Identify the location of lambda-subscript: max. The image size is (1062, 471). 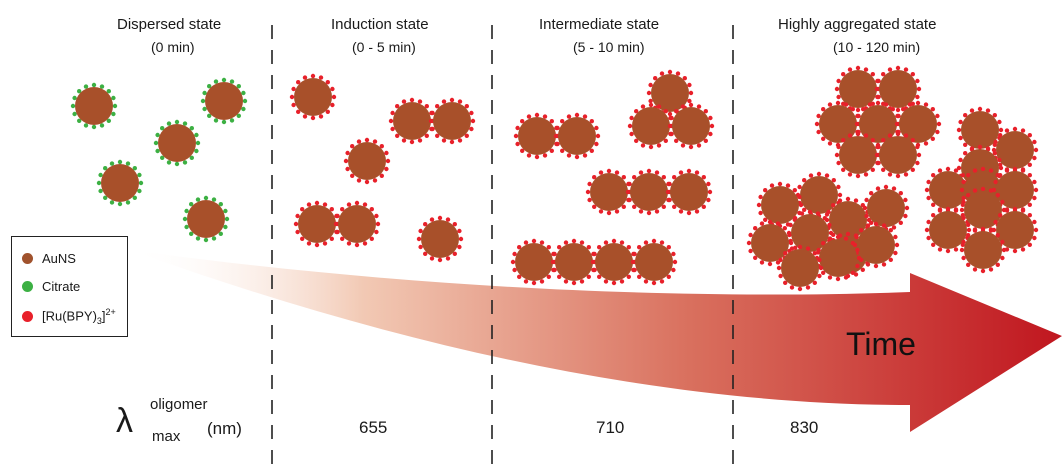
(166, 436).